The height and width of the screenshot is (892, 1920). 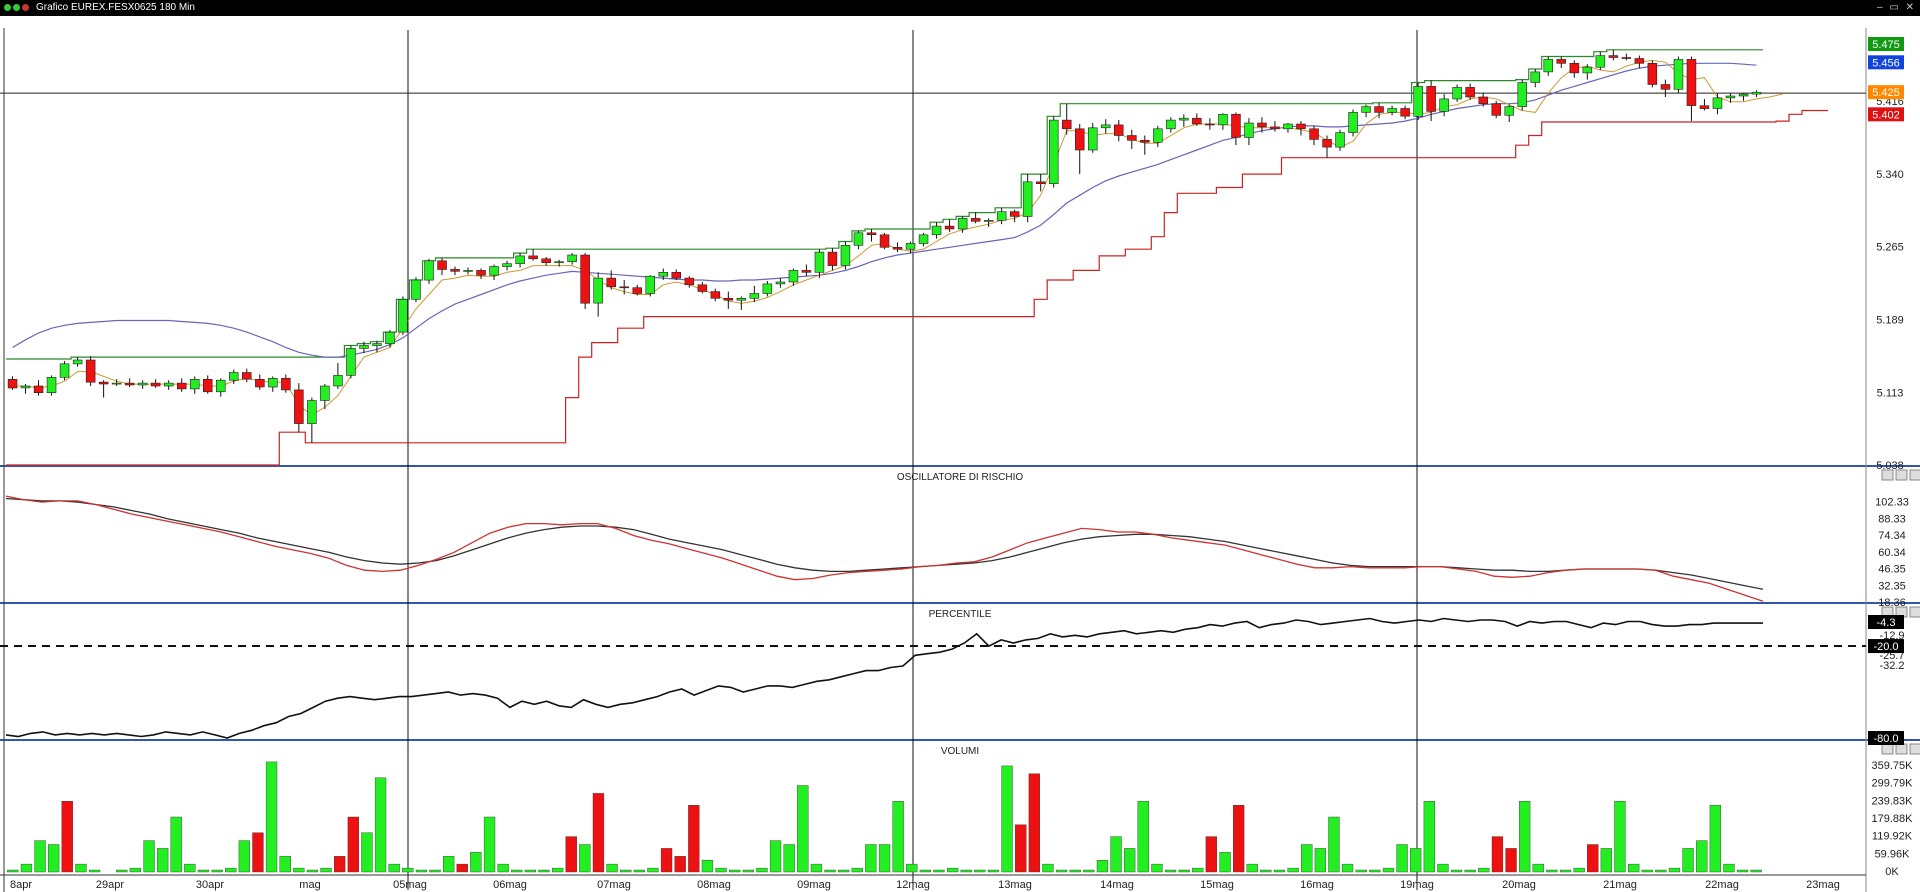 What do you see at coordinates (510, 885) in the screenshot?
I see `x-axis-label: 06mag` at bounding box center [510, 885].